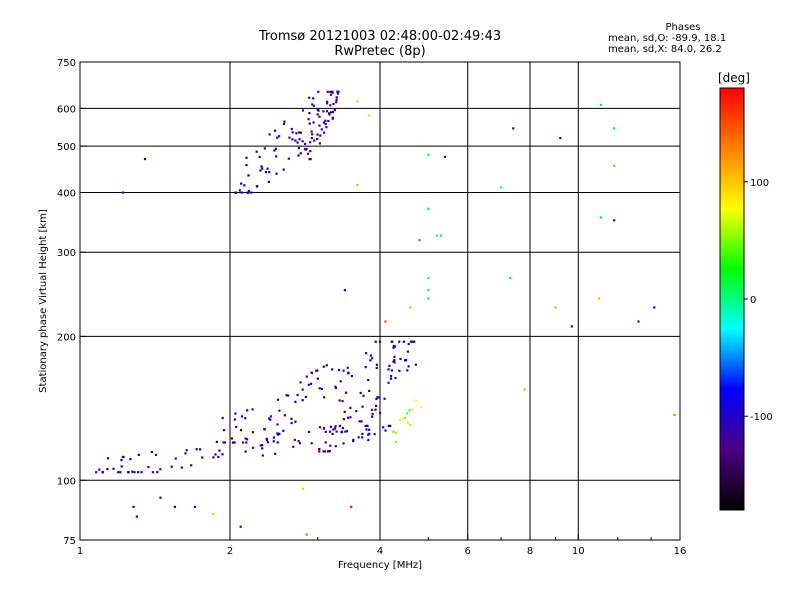 The image size is (800, 600). What do you see at coordinates (680, 551) in the screenshot?
I see `x-tick-label: 16` at bounding box center [680, 551].